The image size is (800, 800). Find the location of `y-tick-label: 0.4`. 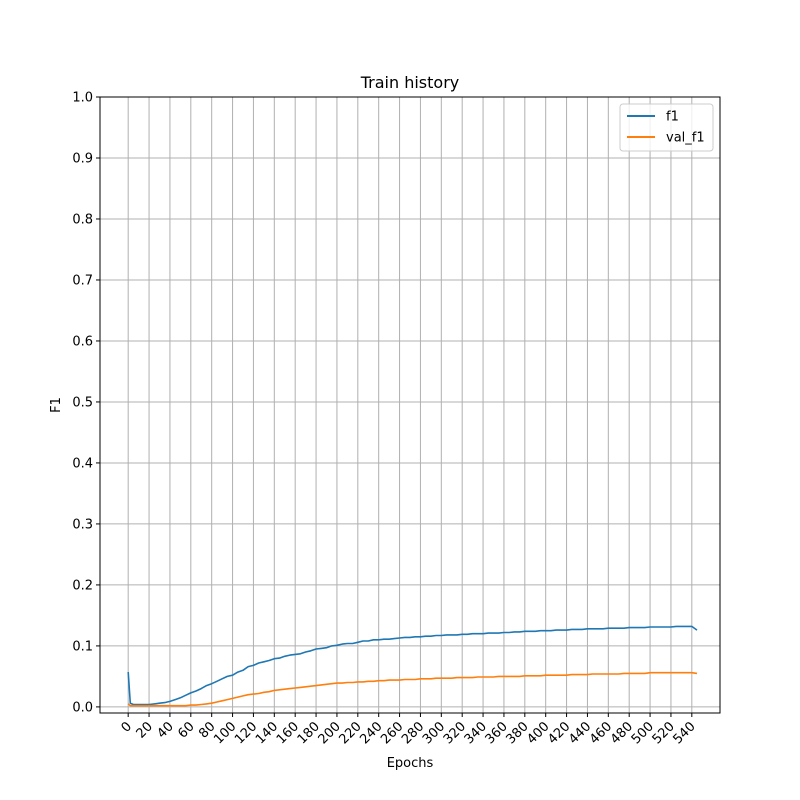

y-tick-label: 0.4 is located at coordinates (82, 463).